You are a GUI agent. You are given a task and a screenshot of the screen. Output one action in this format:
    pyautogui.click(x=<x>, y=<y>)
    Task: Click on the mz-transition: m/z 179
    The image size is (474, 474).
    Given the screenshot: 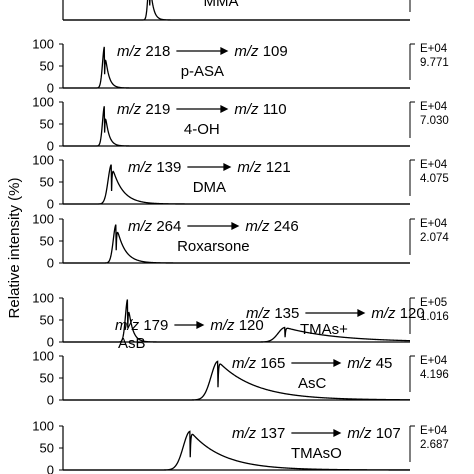 What is the action you would take?
    pyautogui.click(x=141, y=325)
    